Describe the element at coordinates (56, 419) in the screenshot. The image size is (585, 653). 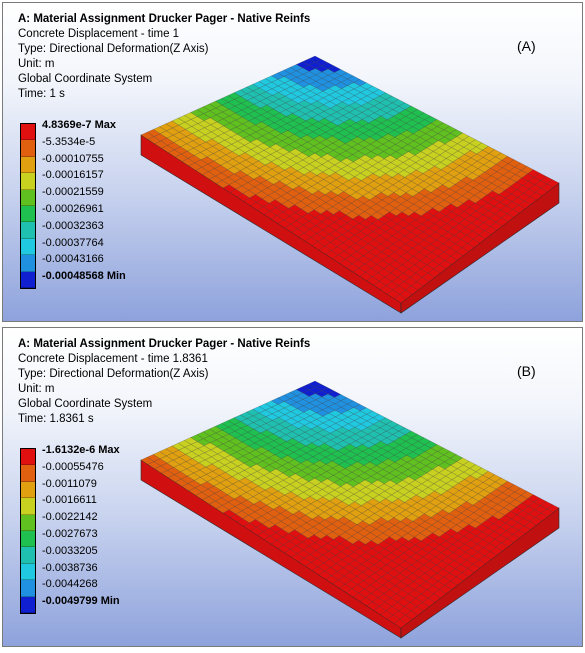
I see `result-time: Time: 1.8361 s` at that location.